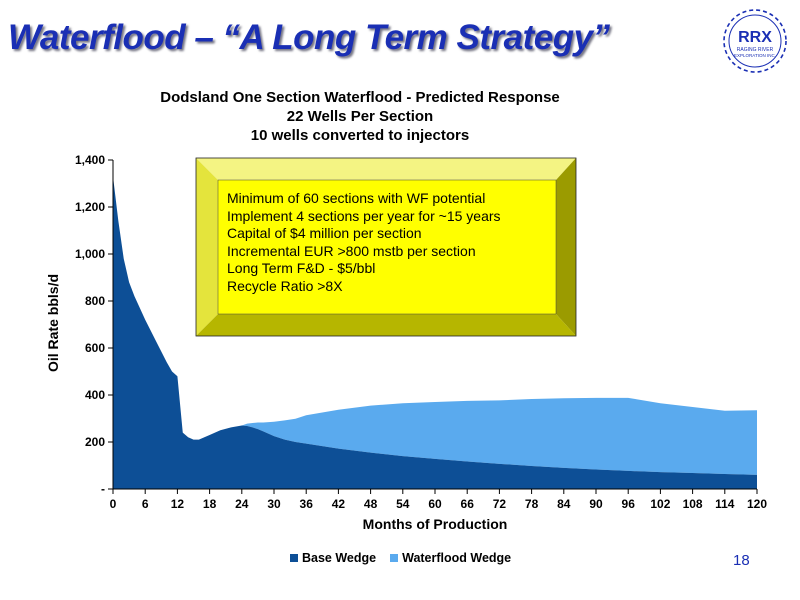  Describe the element at coordinates (500, 504) in the screenshot. I see `x-tick-label: 72` at that location.